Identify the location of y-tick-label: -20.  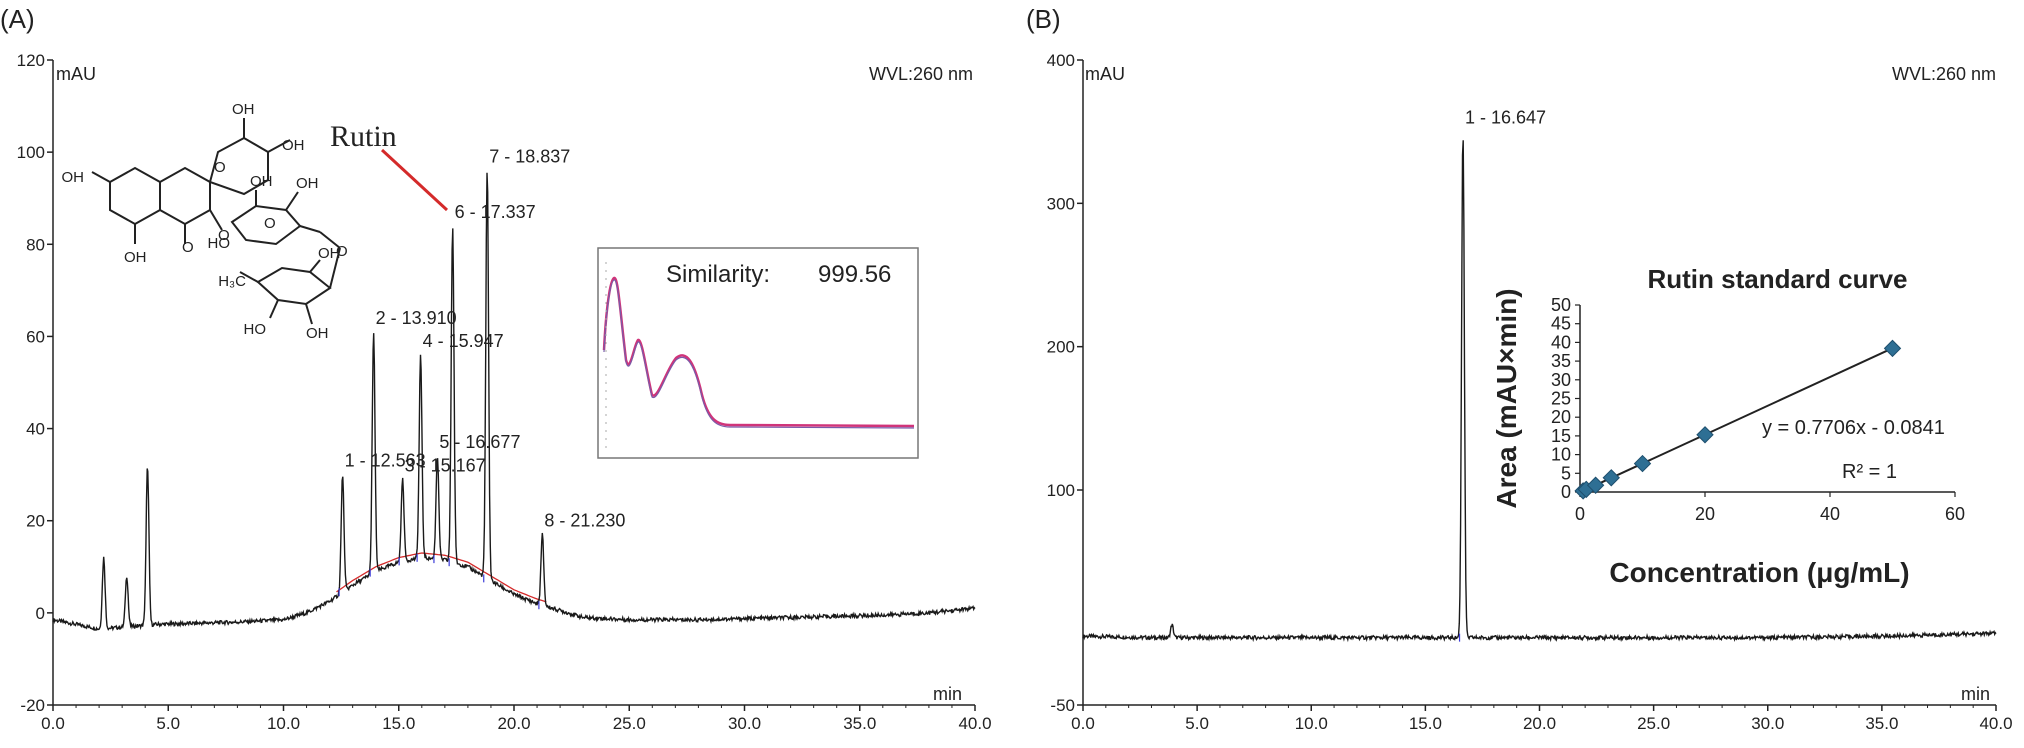
(32, 705).